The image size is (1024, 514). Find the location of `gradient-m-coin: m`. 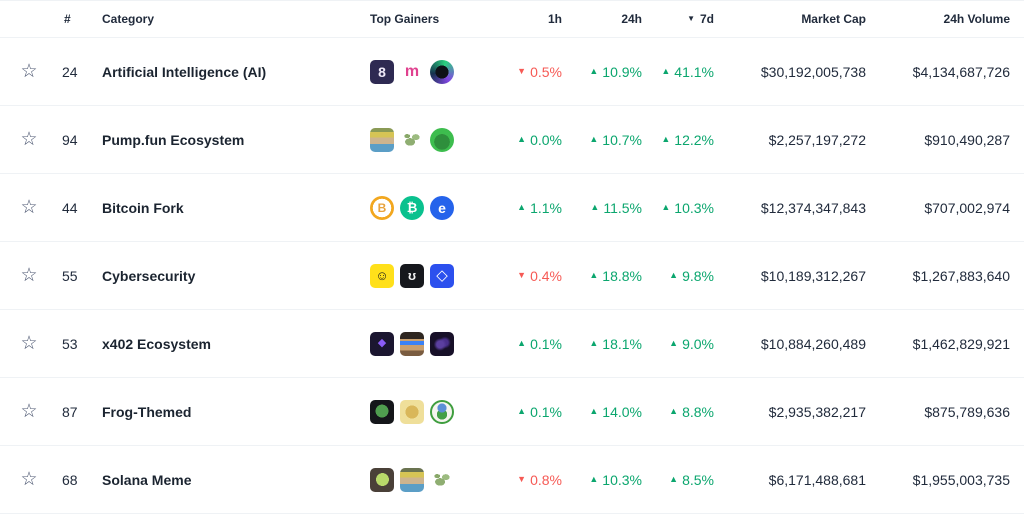

gradient-m-coin: m is located at coordinates (412, 71).